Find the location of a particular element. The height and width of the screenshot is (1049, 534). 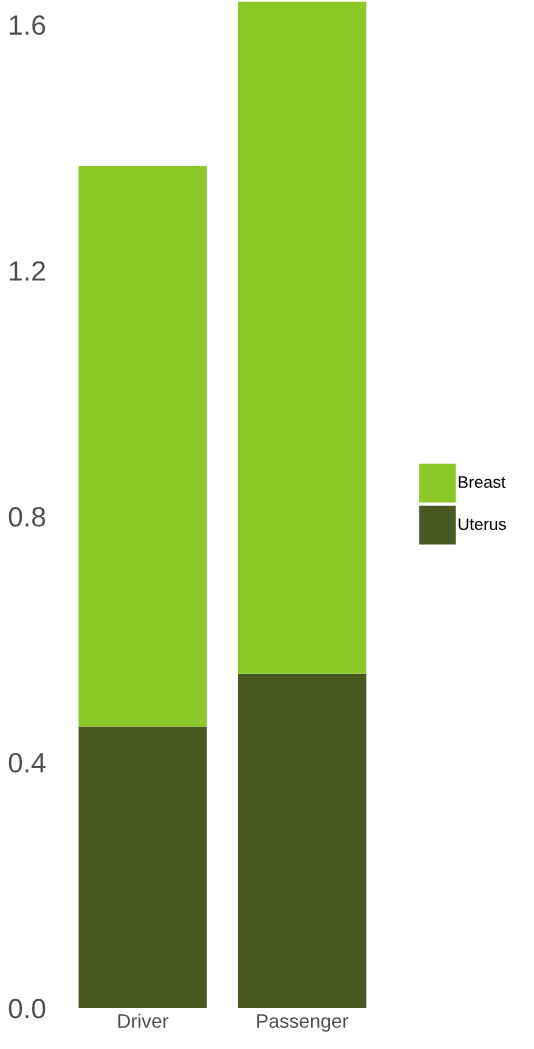

x-tick-label: Passenger is located at coordinates (303, 1023).